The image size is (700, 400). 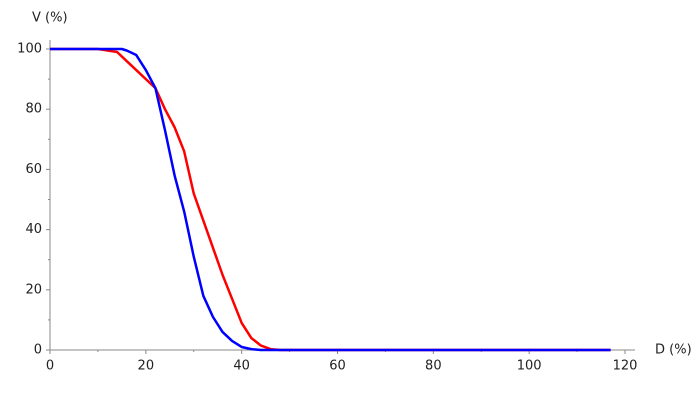 What do you see at coordinates (433, 366) in the screenshot?
I see `x-tick-label: 80` at bounding box center [433, 366].